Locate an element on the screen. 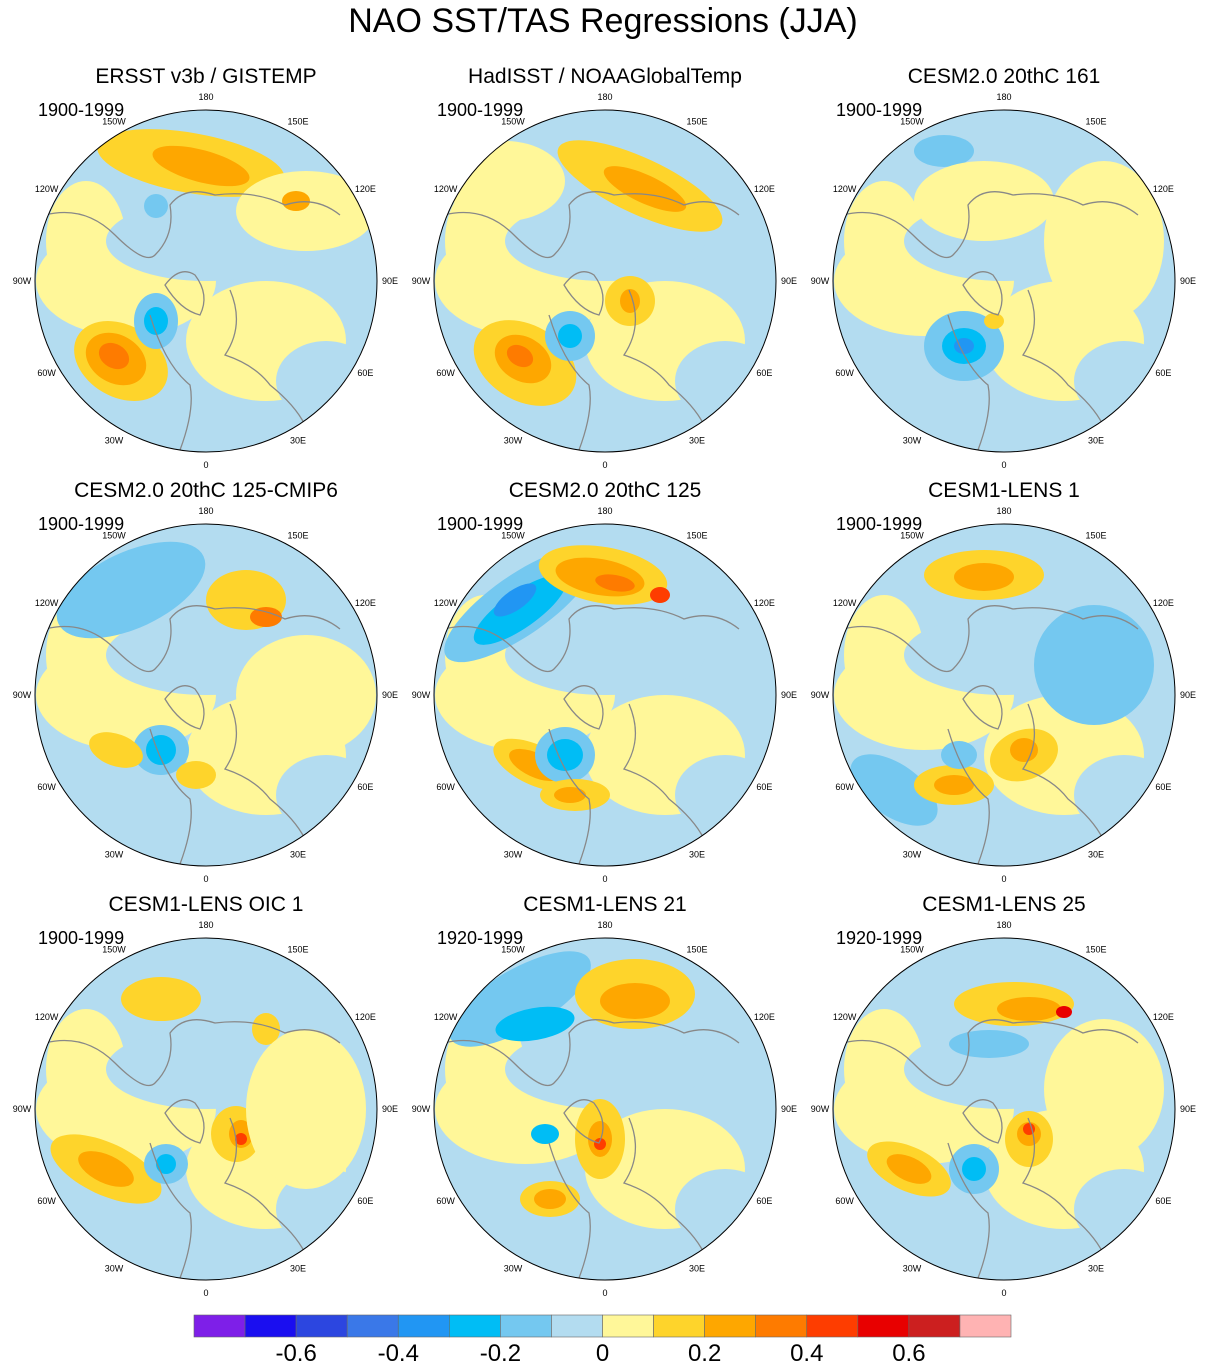 The height and width of the screenshot is (1371, 1206). colorbar-tick-label: 0.6 is located at coordinates (909, 1353).